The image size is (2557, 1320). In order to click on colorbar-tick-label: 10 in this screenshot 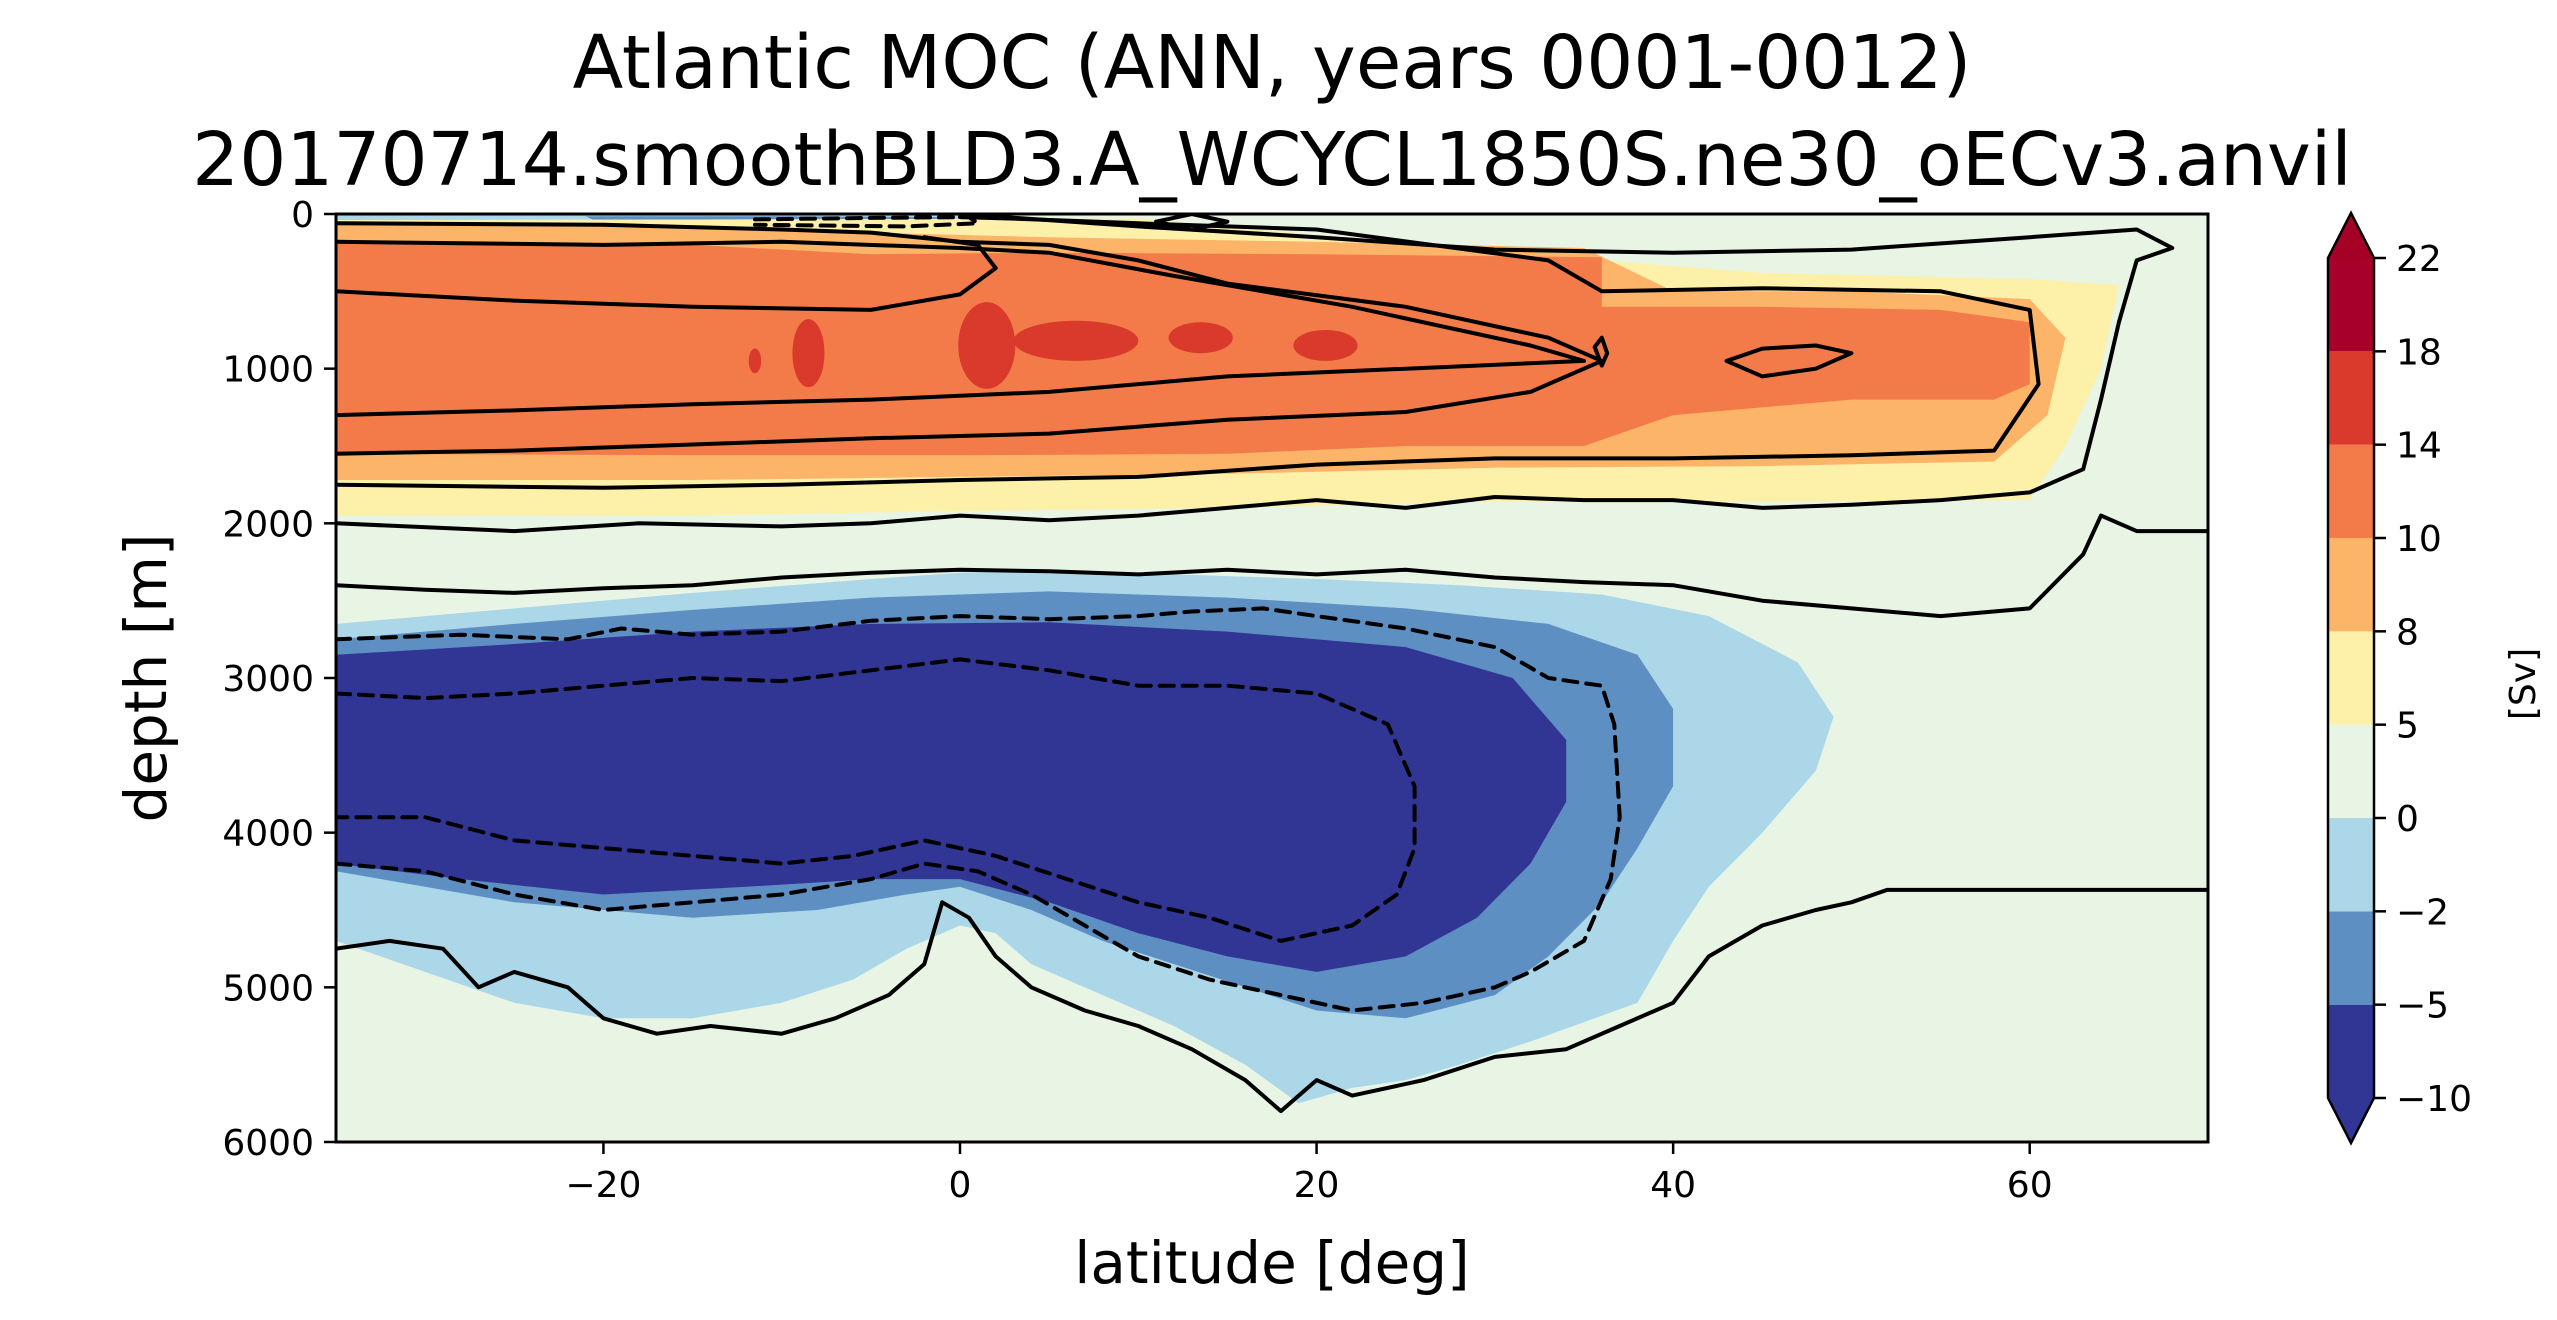, I will do `click(2419, 539)`.